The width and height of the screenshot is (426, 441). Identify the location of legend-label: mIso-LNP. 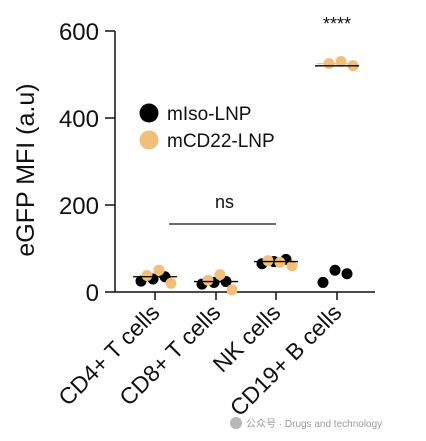
(209, 114).